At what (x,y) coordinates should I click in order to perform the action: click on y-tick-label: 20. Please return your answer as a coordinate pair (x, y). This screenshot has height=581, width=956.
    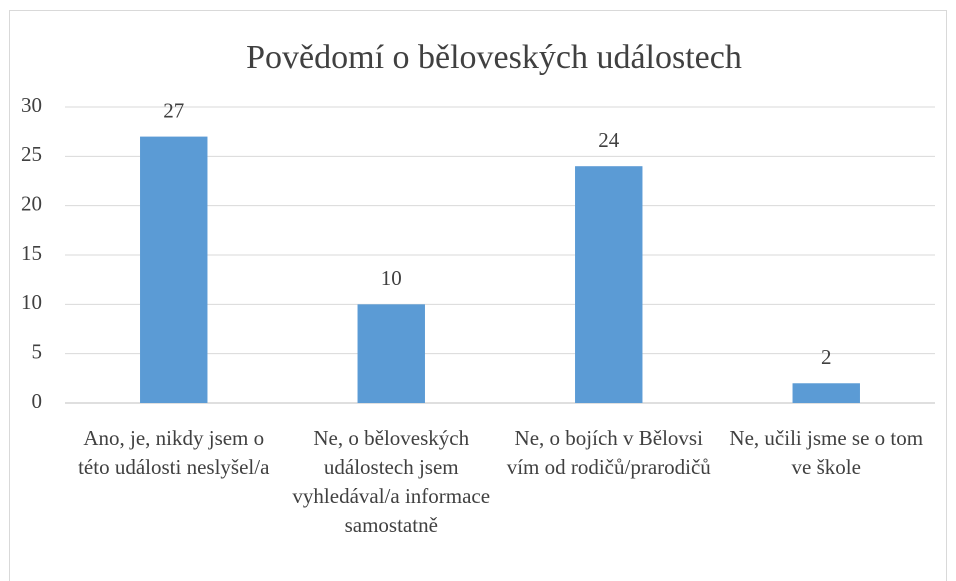
    Looking at the image, I should click on (31, 203).